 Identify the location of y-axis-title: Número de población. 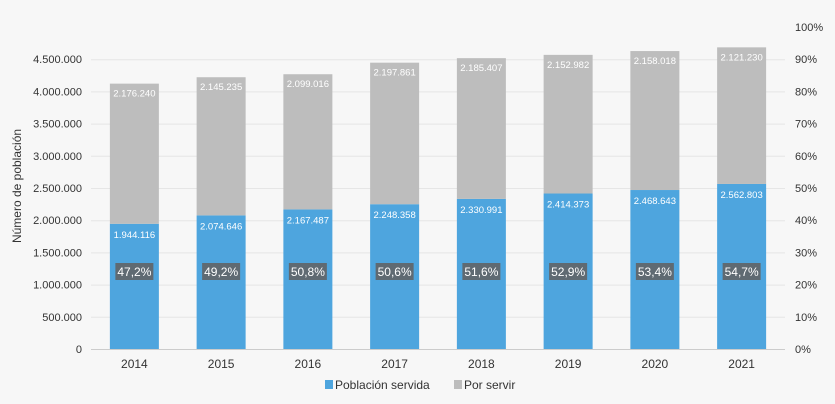
(17, 186).